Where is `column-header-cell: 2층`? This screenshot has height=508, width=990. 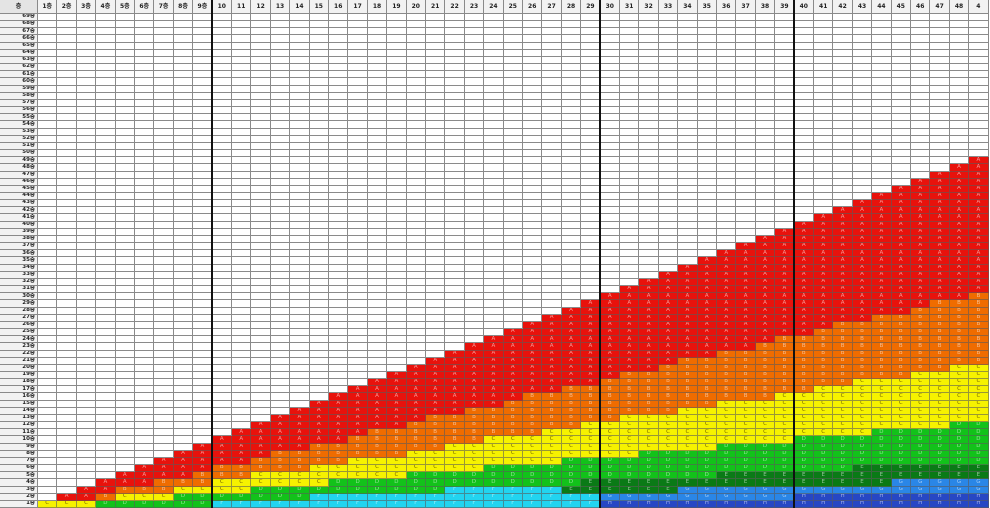 column-header-cell: 2층 is located at coordinates (67, 7).